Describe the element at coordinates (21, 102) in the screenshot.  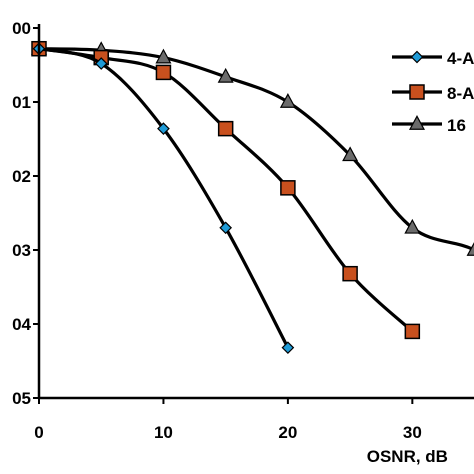
I see `y-tick-label: 01` at that location.